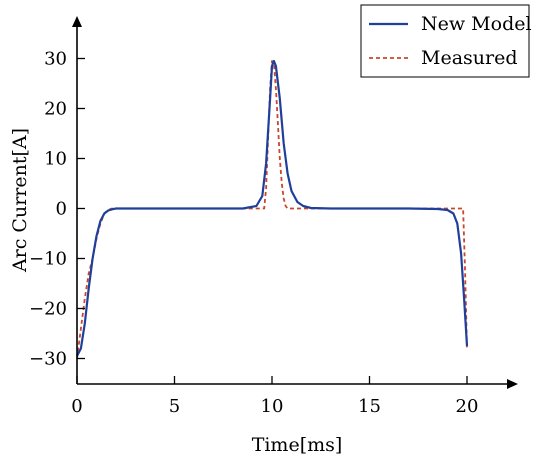 Image resolution: width=550 pixels, height=469 pixels. What do you see at coordinates (55, 59) in the screenshot?
I see `y-tick-label: 30` at bounding box center [55, 59].